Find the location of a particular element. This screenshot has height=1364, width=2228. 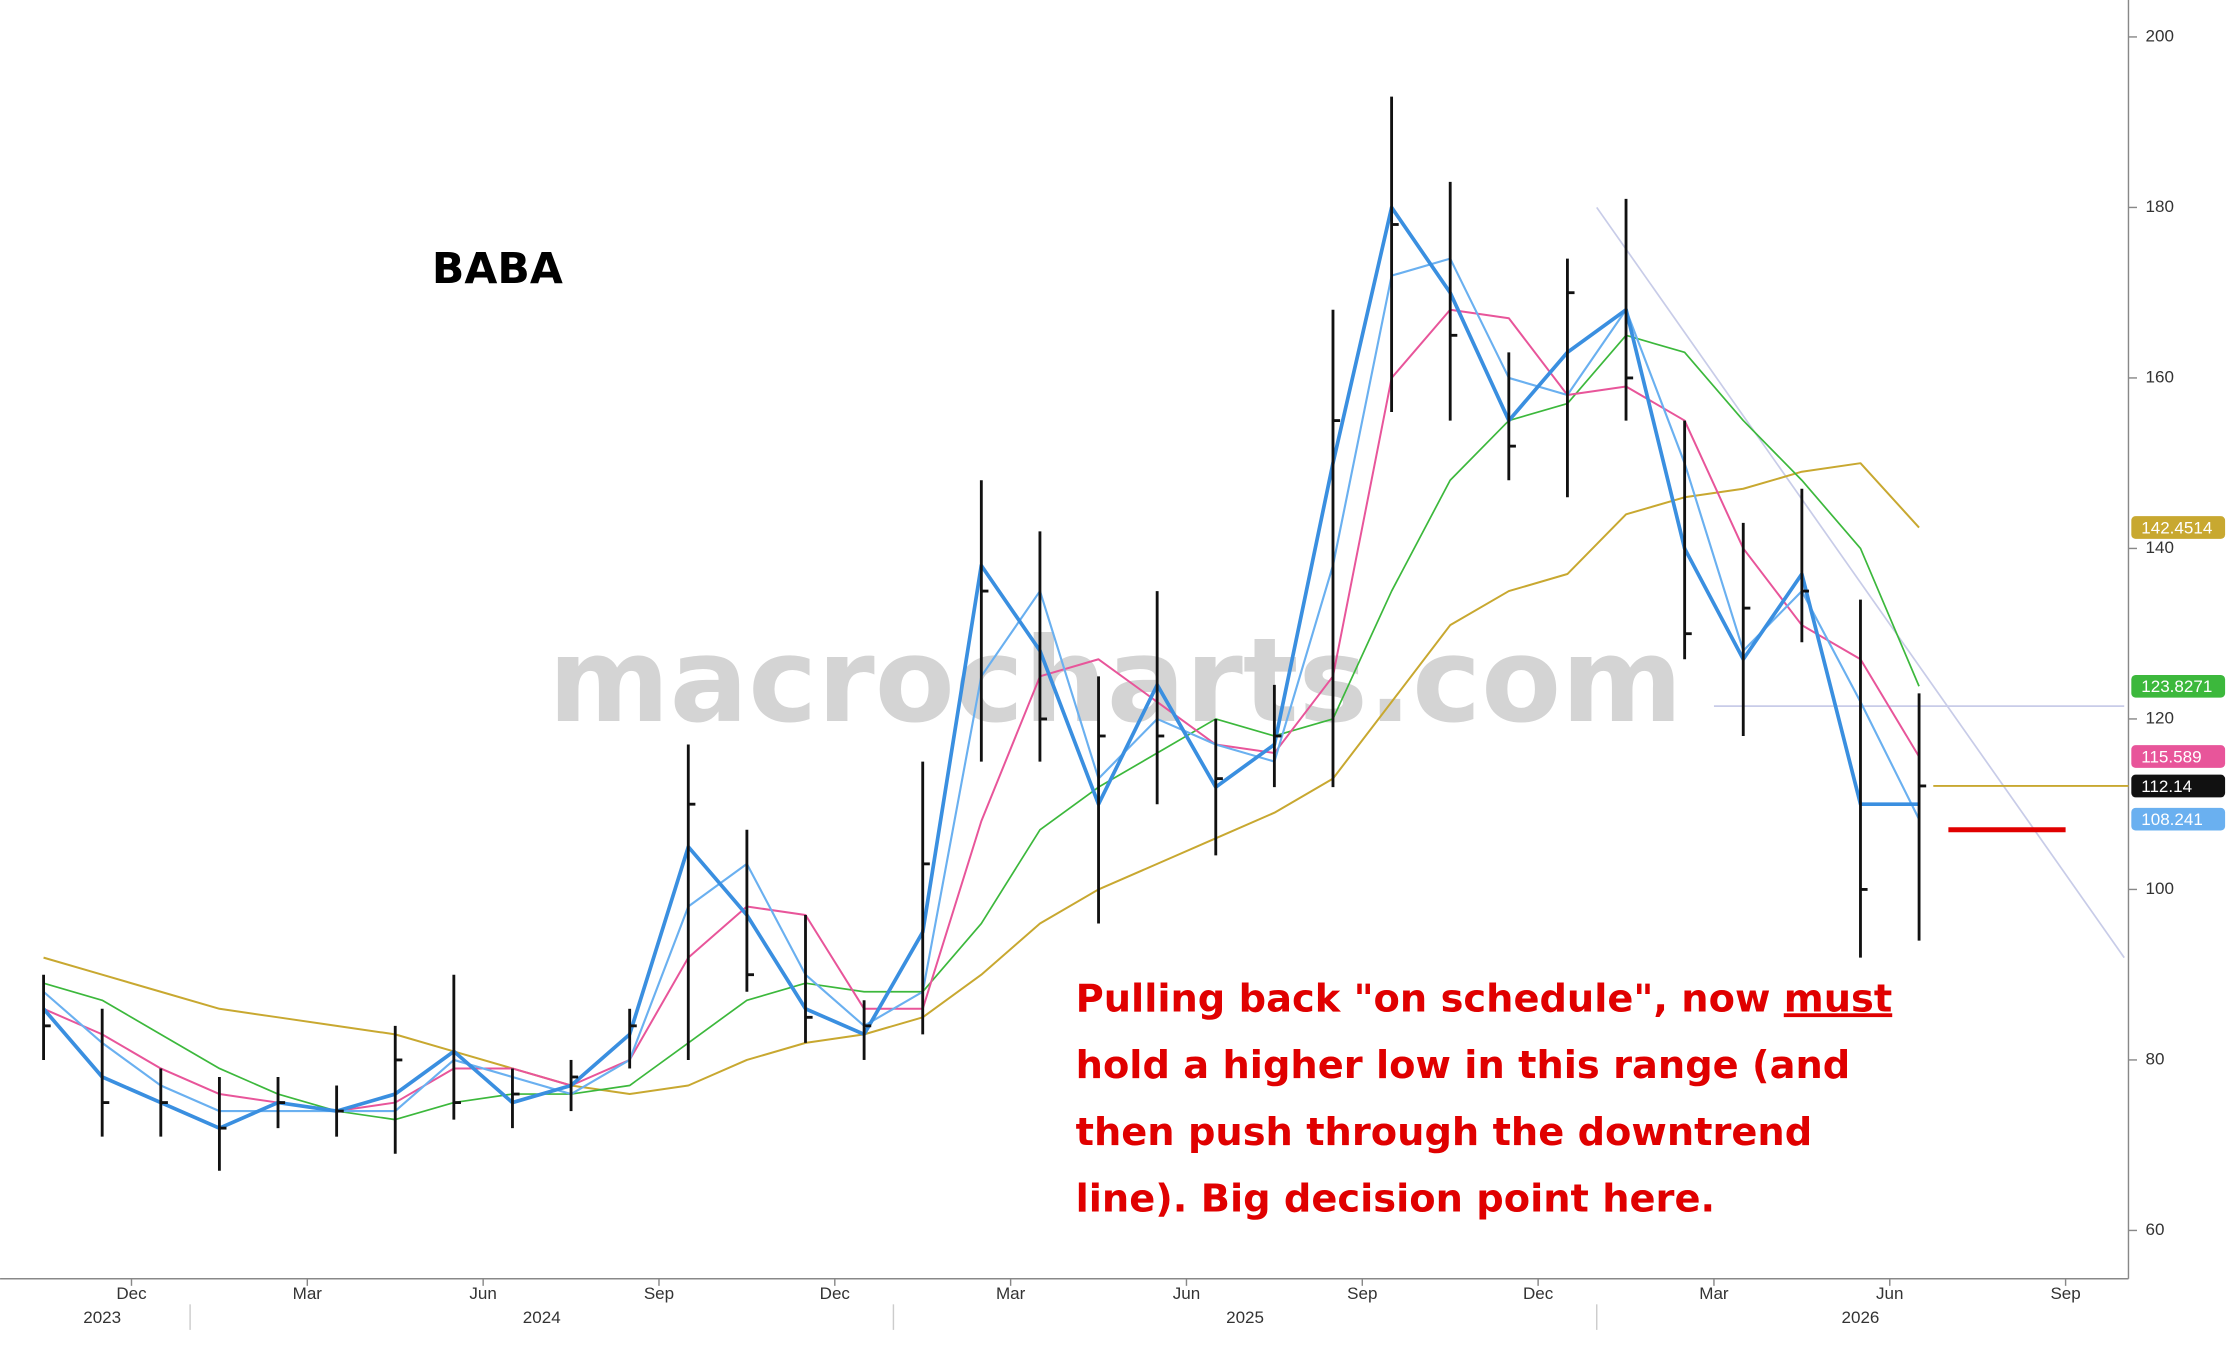

annotation: line). Big decision point here. is located at coordinates (1395, 1198).